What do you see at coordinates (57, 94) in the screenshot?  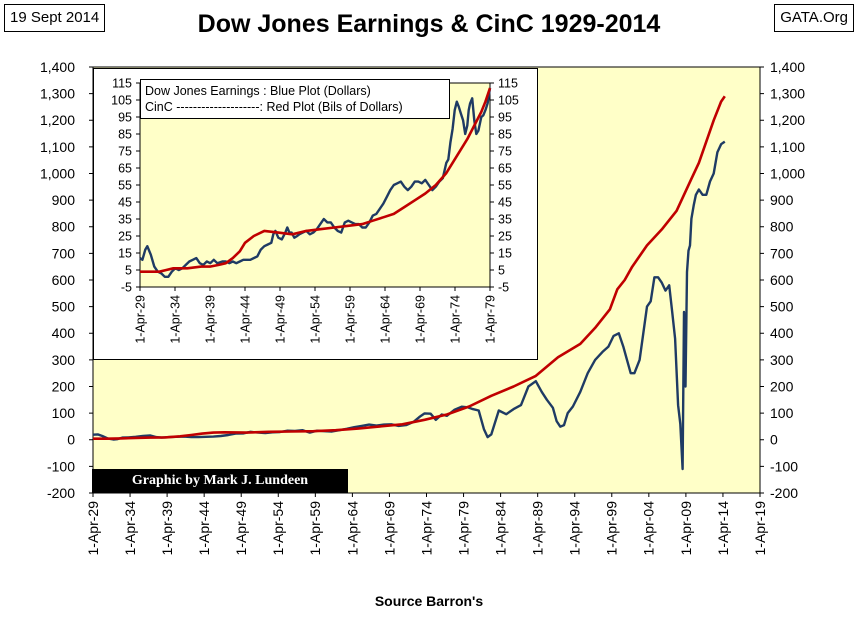 I see `y-tick-label-left: 1,300` at bounding box center [57, 94].